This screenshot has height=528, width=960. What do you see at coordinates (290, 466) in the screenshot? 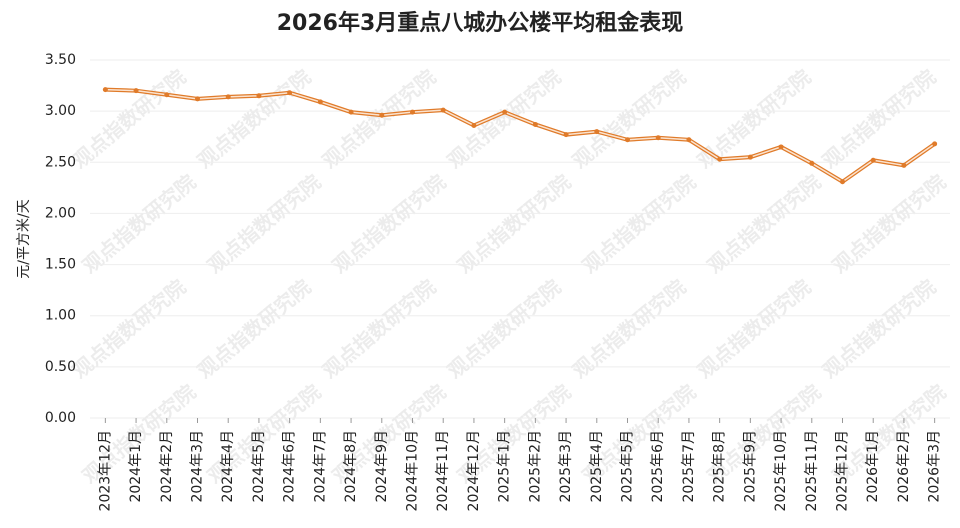
I see `x-tick-label: 2024年6月` at bounding box center [290, 466].